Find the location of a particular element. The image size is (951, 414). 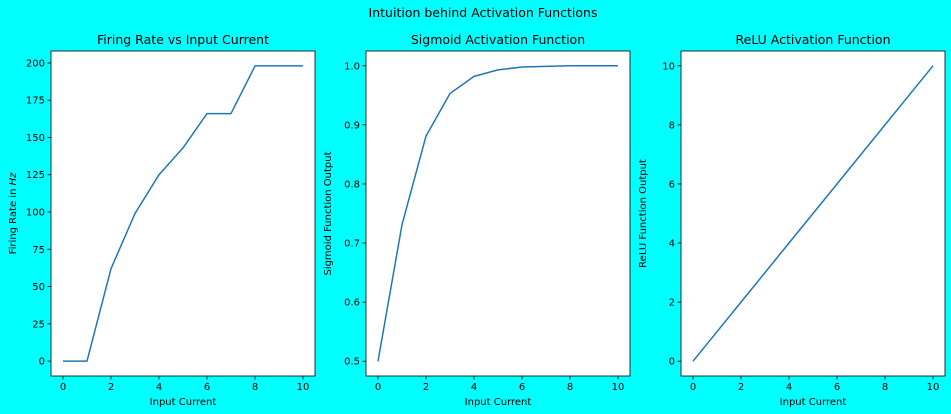

y-tick-label: 75 is located at coordinates (38, 250).